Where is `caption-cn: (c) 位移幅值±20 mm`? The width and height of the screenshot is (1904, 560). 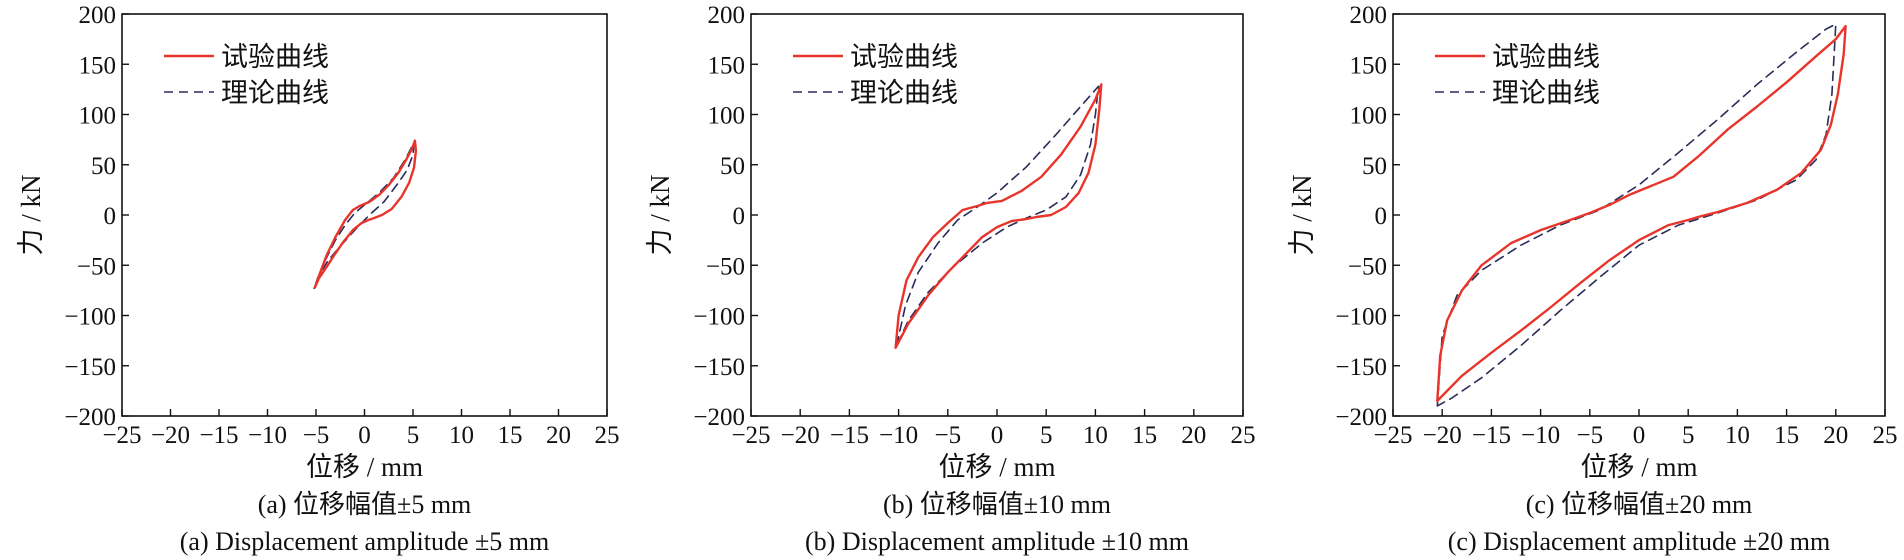
caption-cn: (c) 位移幅值±20 mm is located at coordinates (1639, 504).